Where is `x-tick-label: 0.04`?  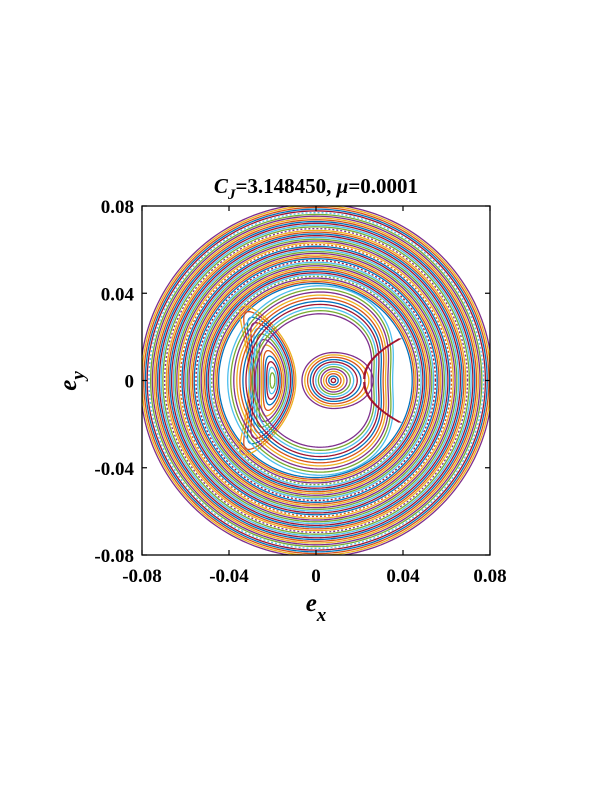
x-tick-label: 0.04 is located at coordinates (403, 576).